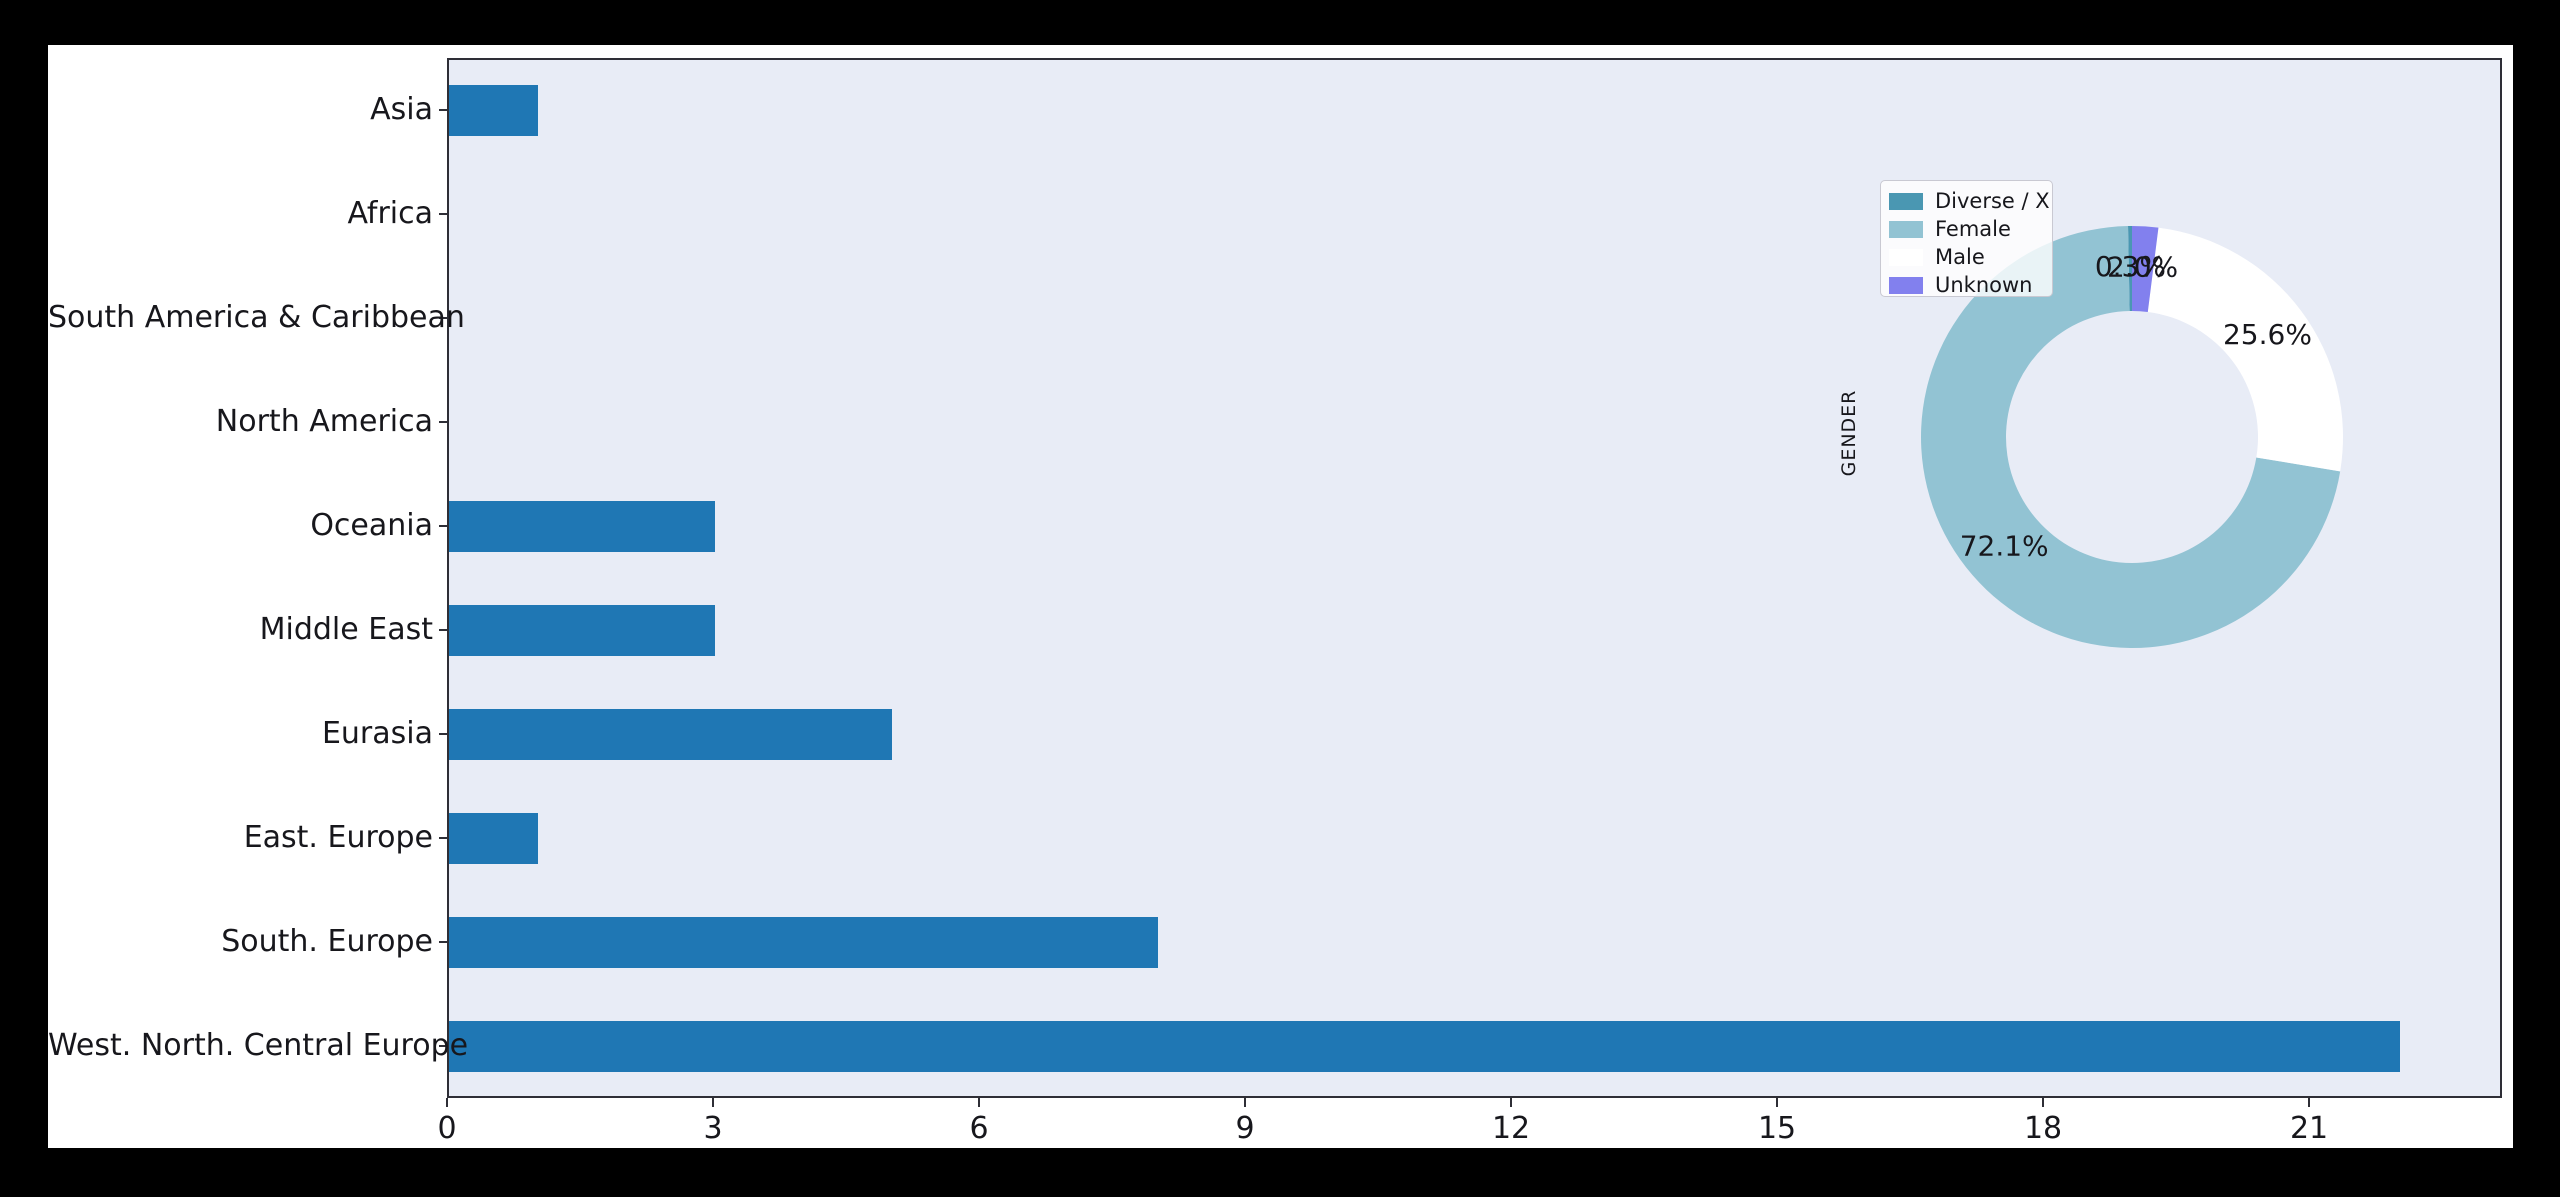  I want to click on y-tick-label: East. Europe, so click(338, 837).